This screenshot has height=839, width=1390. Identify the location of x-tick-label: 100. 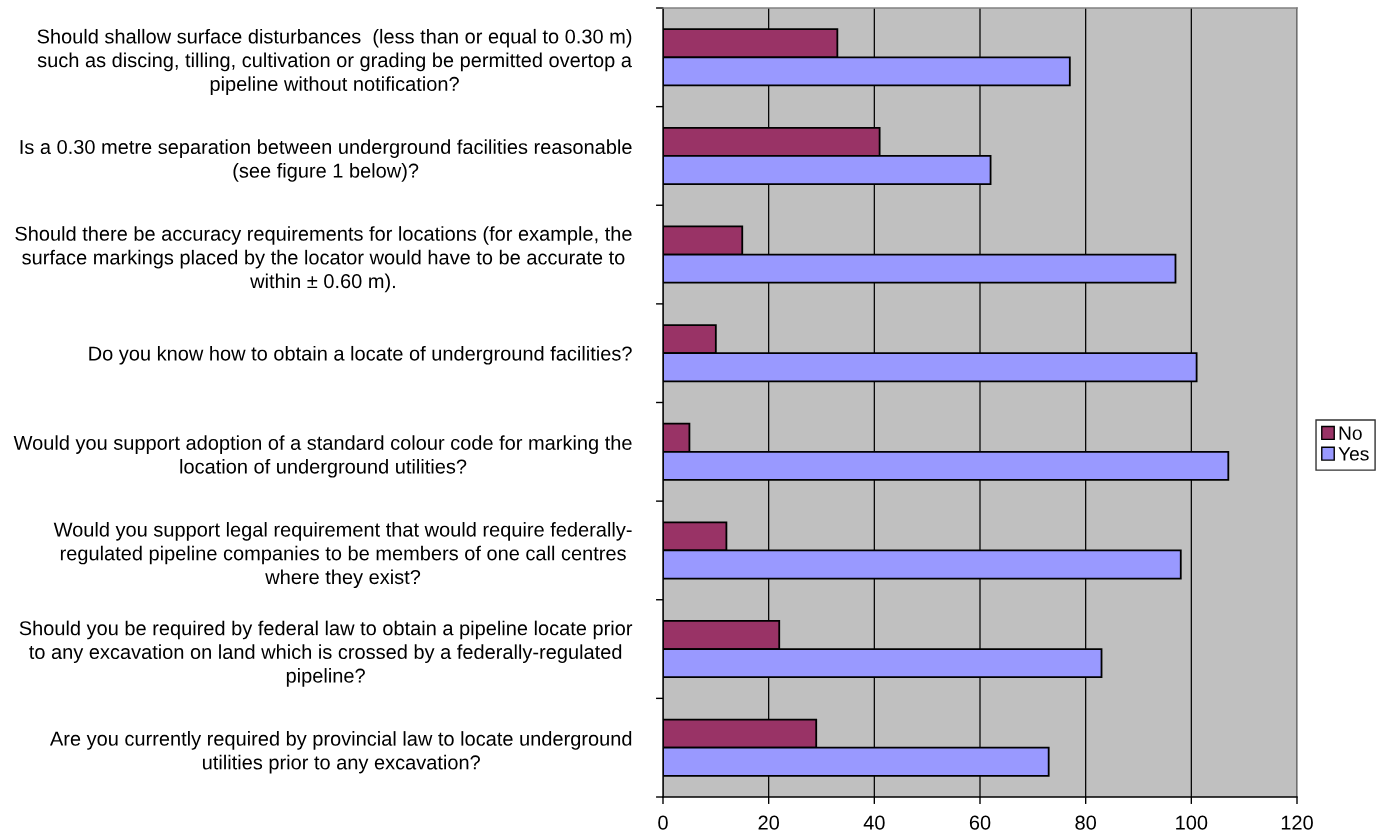
(1192, 822).